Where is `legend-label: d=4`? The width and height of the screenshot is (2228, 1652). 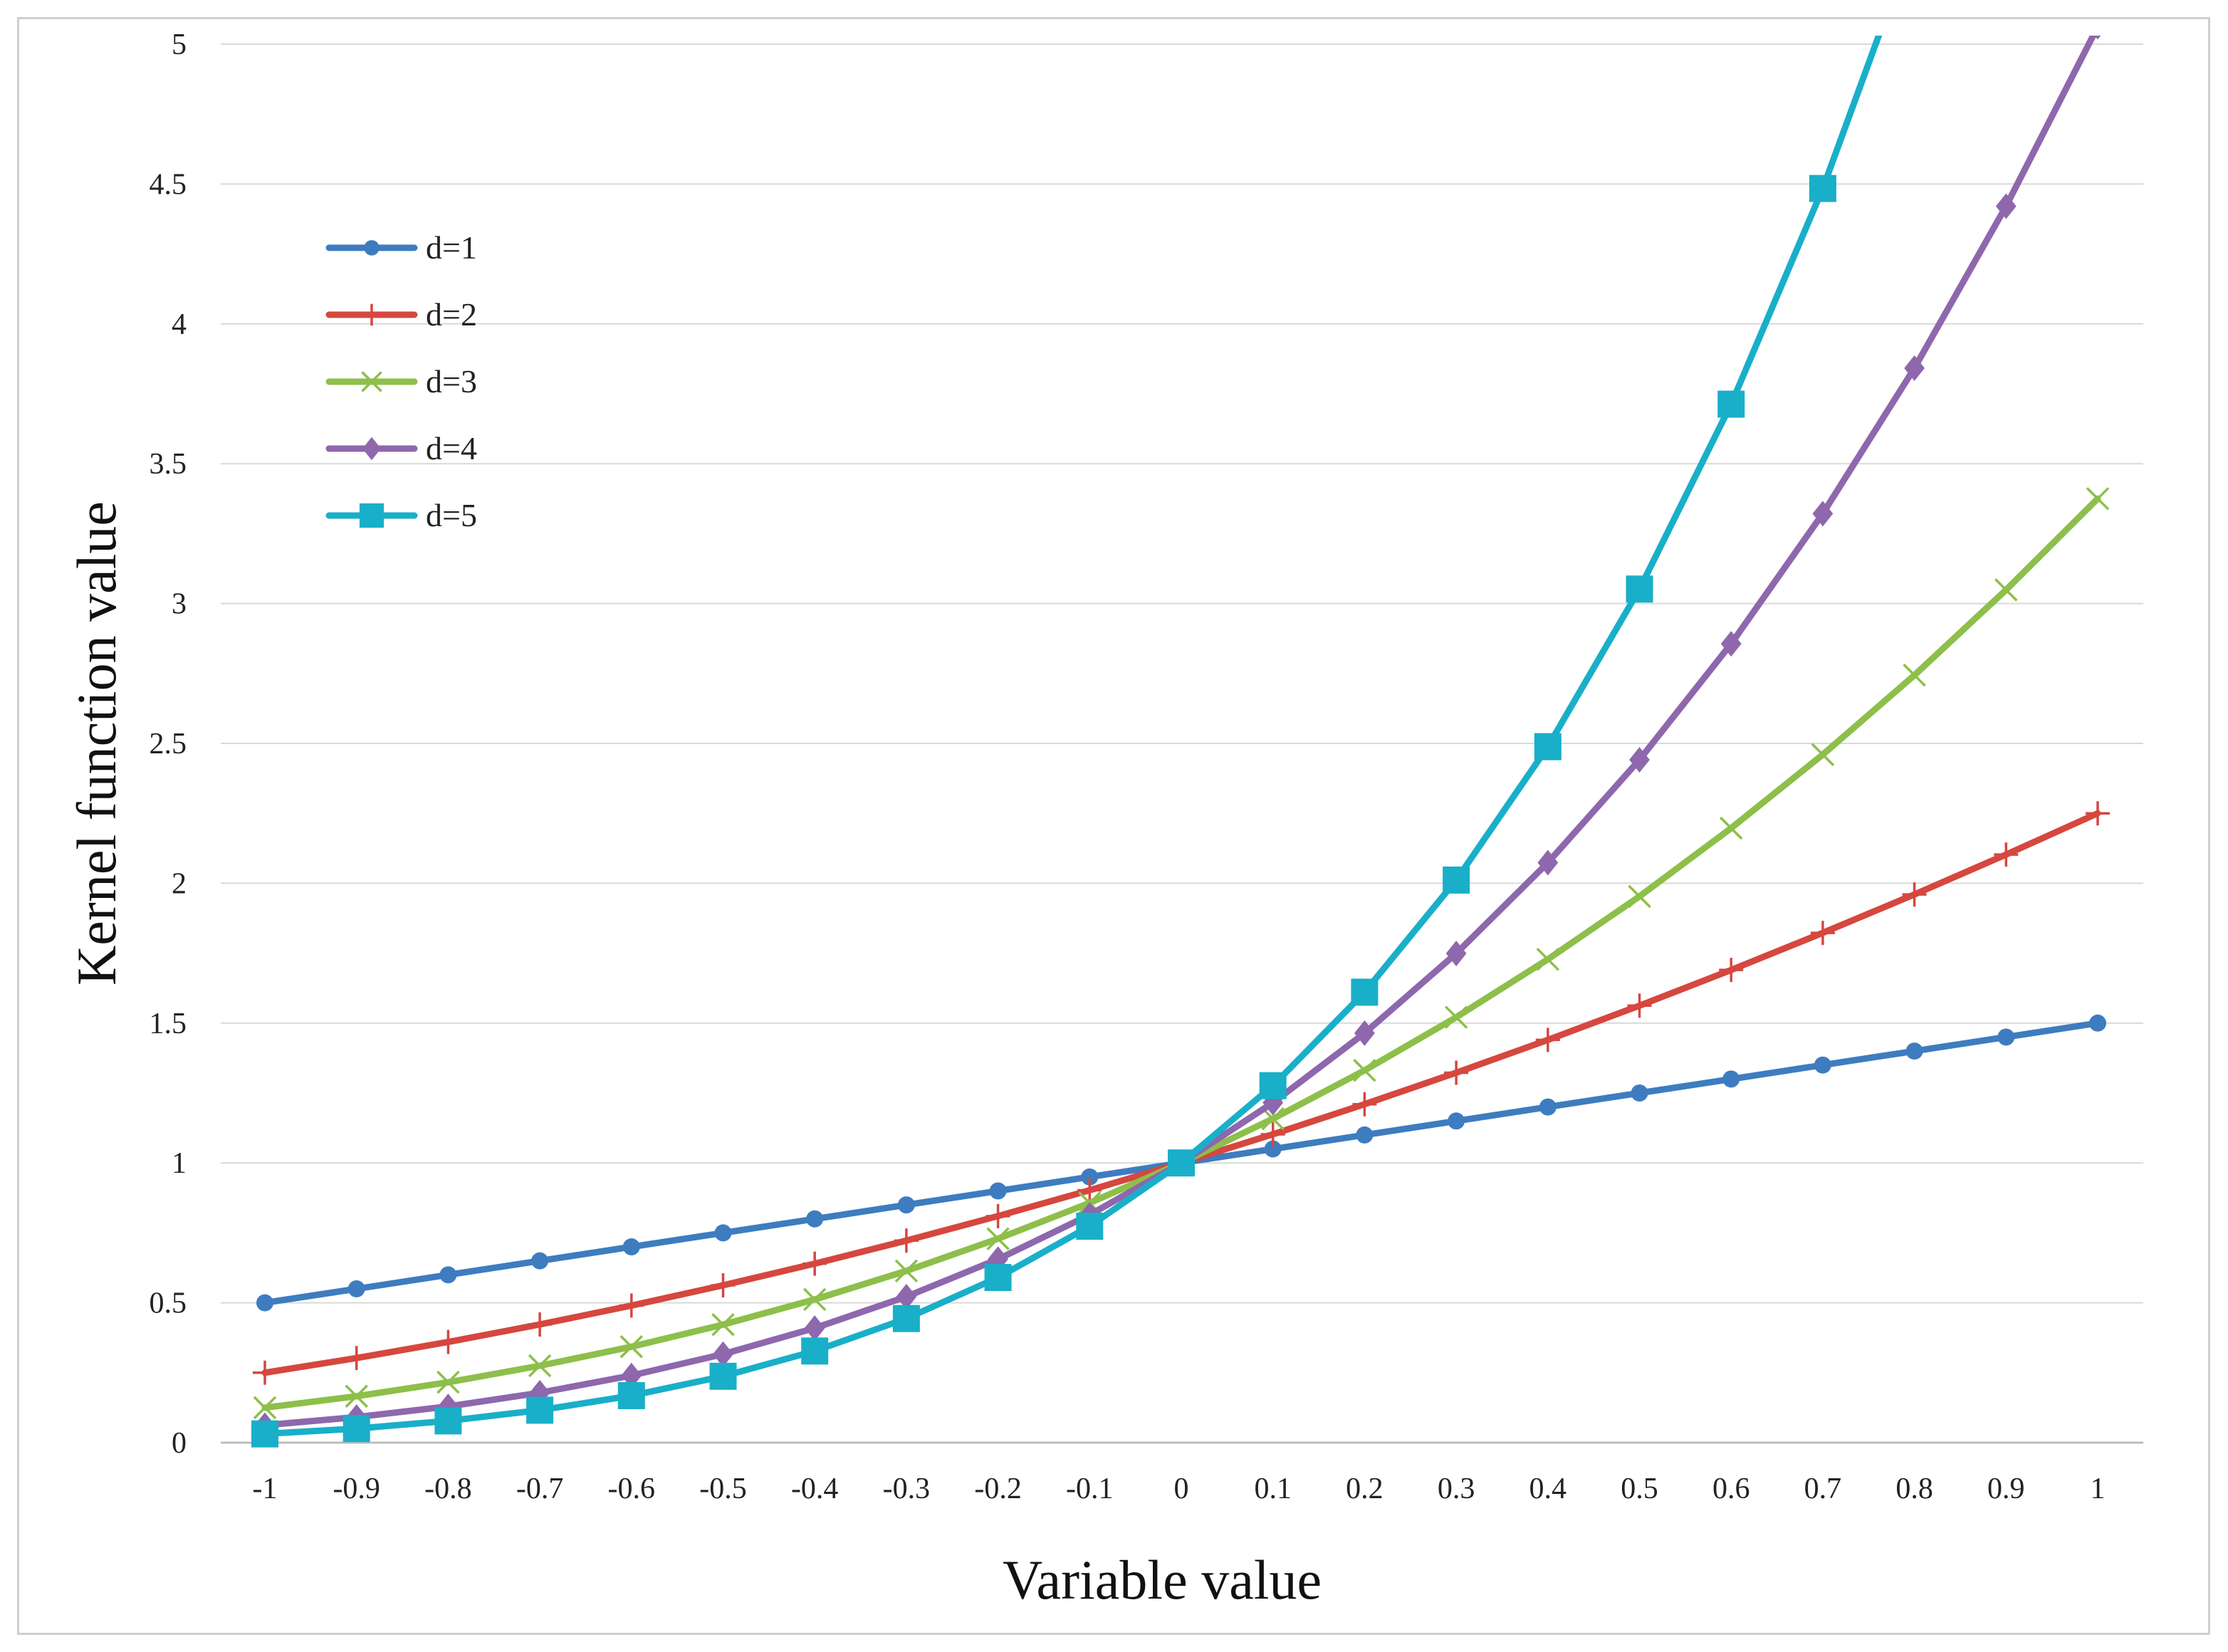 legend-label: d=4 is located at coordinates (451, 448).